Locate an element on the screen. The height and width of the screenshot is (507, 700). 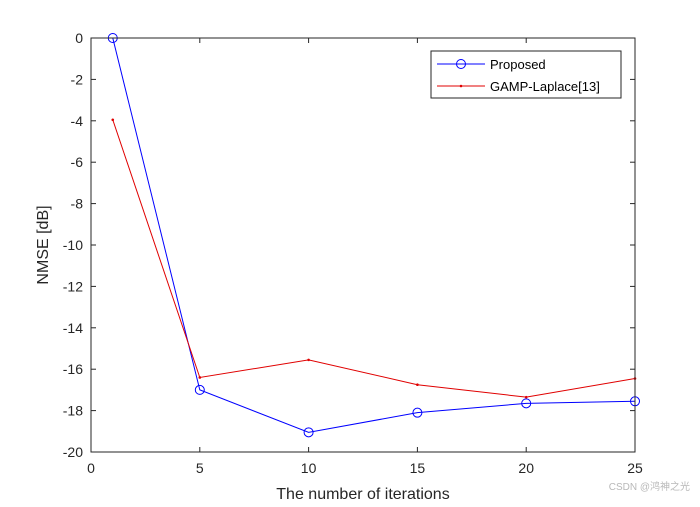
y-tick-label-5: -10 is located at coordinates (73, 245).